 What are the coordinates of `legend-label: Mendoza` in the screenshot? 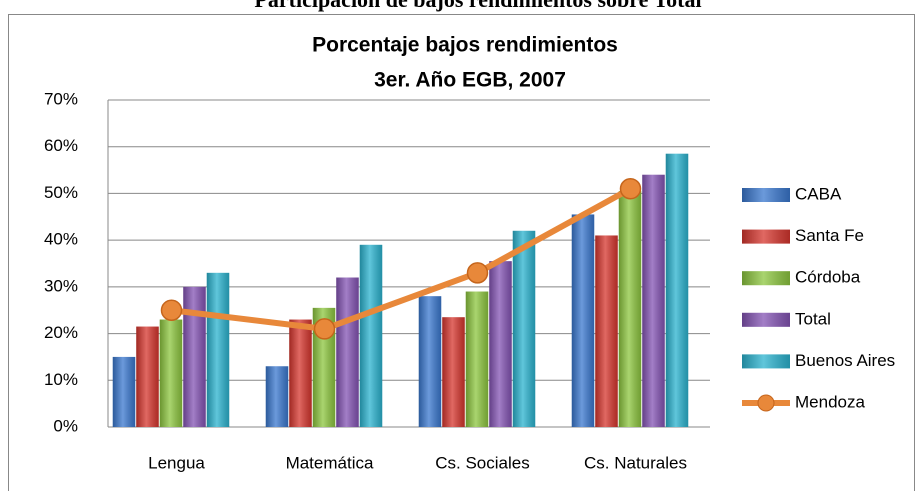 It's located at (830, 401).